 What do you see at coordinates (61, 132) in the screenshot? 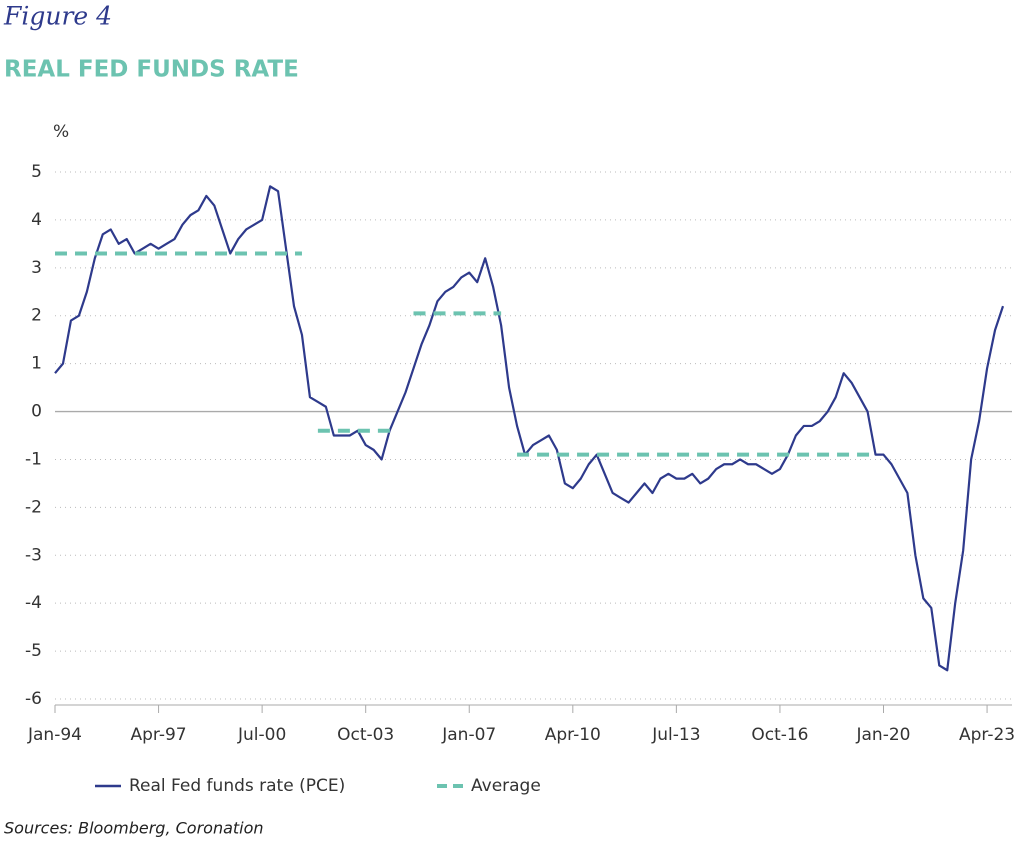
I see `y-axis-label: %` at bounding box center [61, 132].